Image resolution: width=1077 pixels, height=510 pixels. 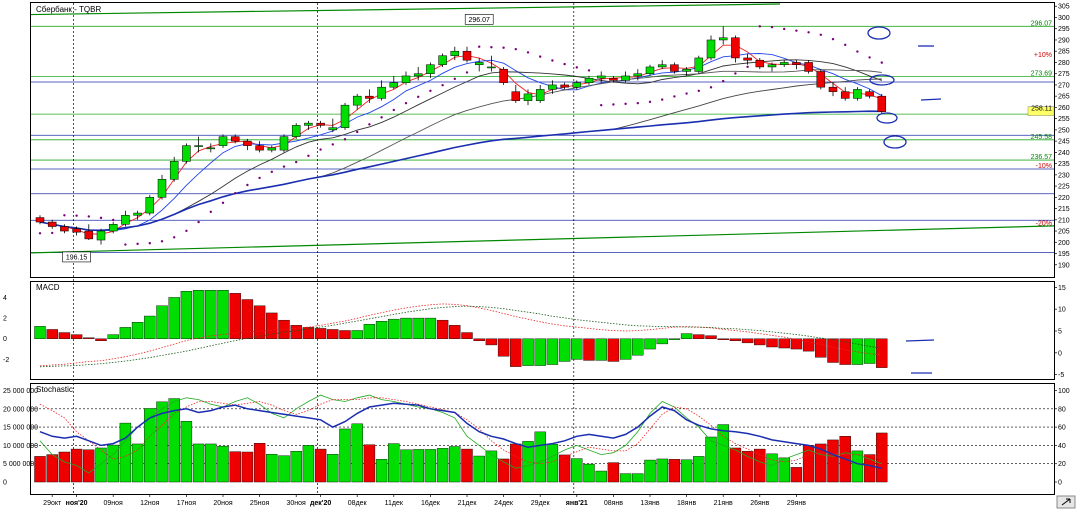 What do you see at coordinates (1060, 353) in the screenshot?
I see `macd-right-tick-label: 0` at bounding box center [1060, 353].